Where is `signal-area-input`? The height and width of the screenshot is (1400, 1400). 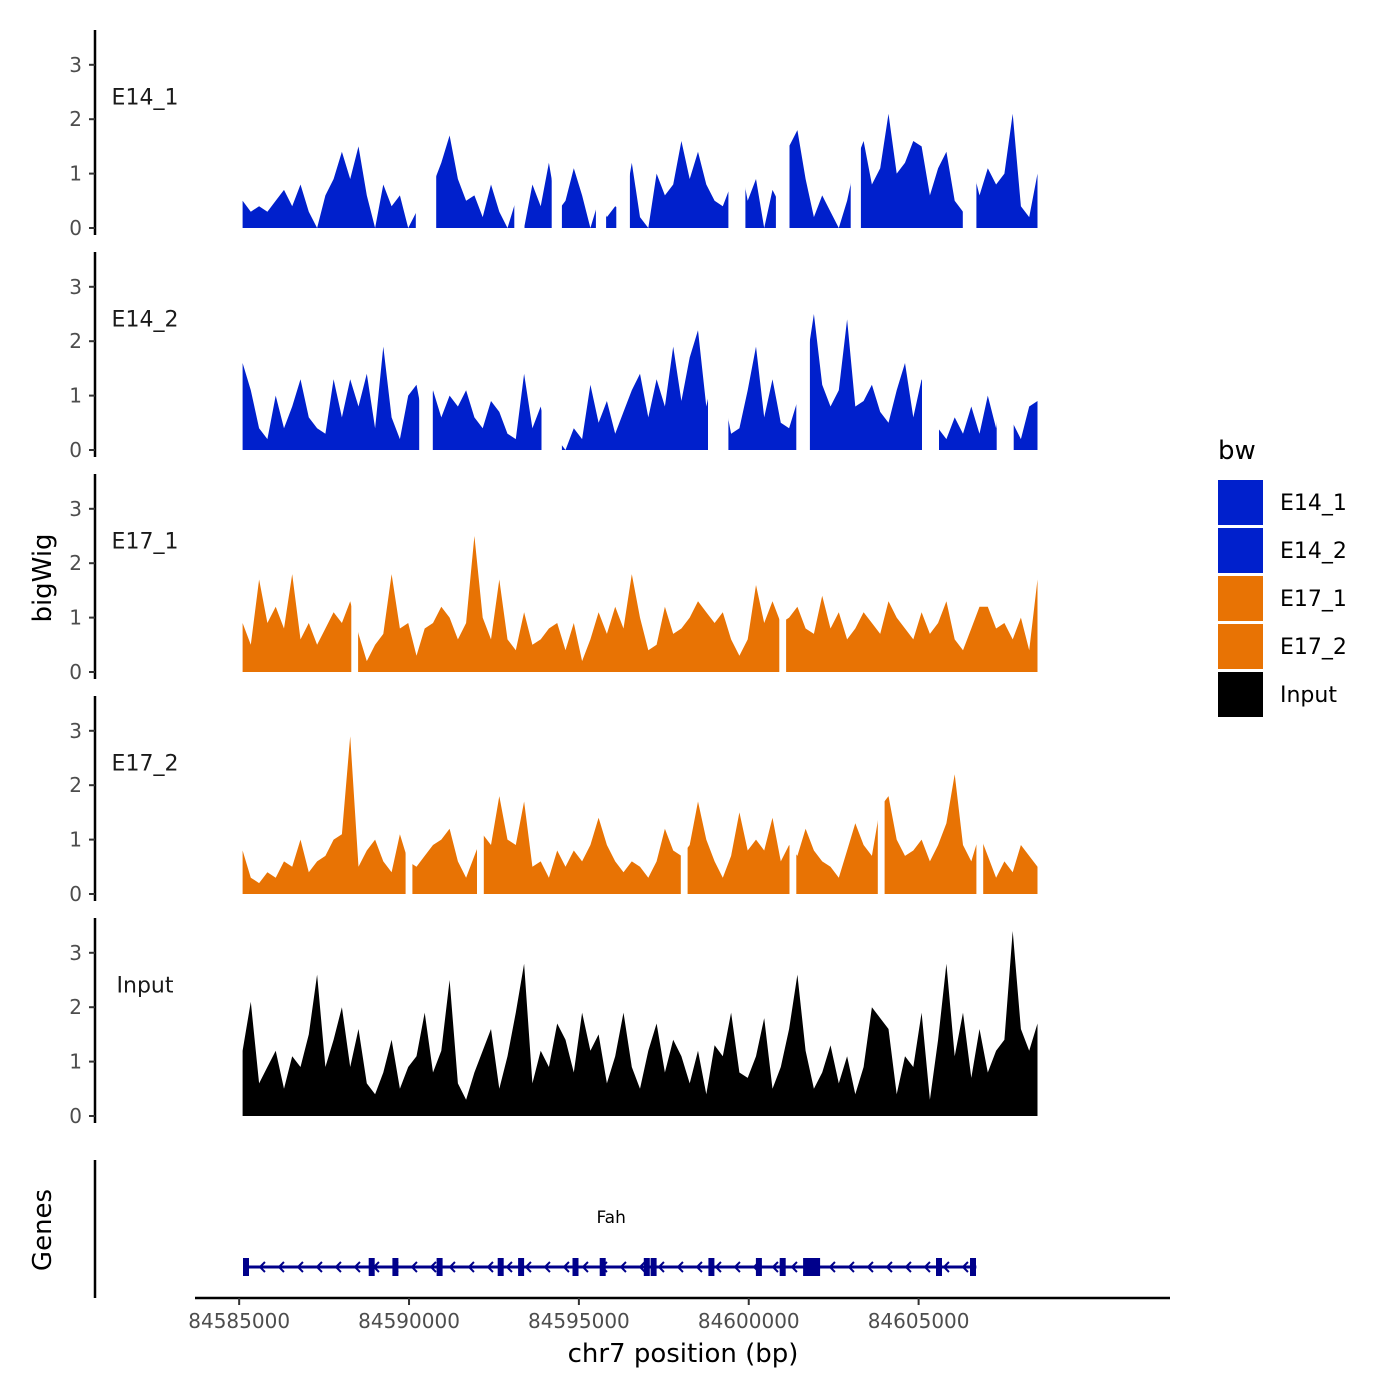 signal-area-input is located at coordinates (640, 1023).